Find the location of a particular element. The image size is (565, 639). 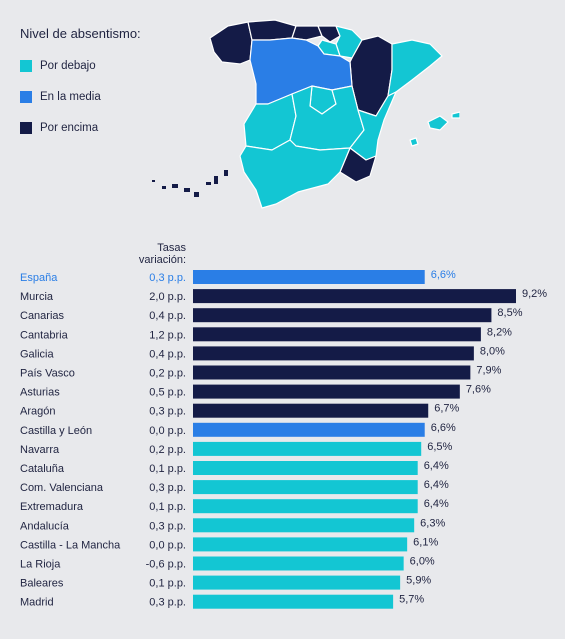

category-label: Asturias is located at coordinates (40, 393).